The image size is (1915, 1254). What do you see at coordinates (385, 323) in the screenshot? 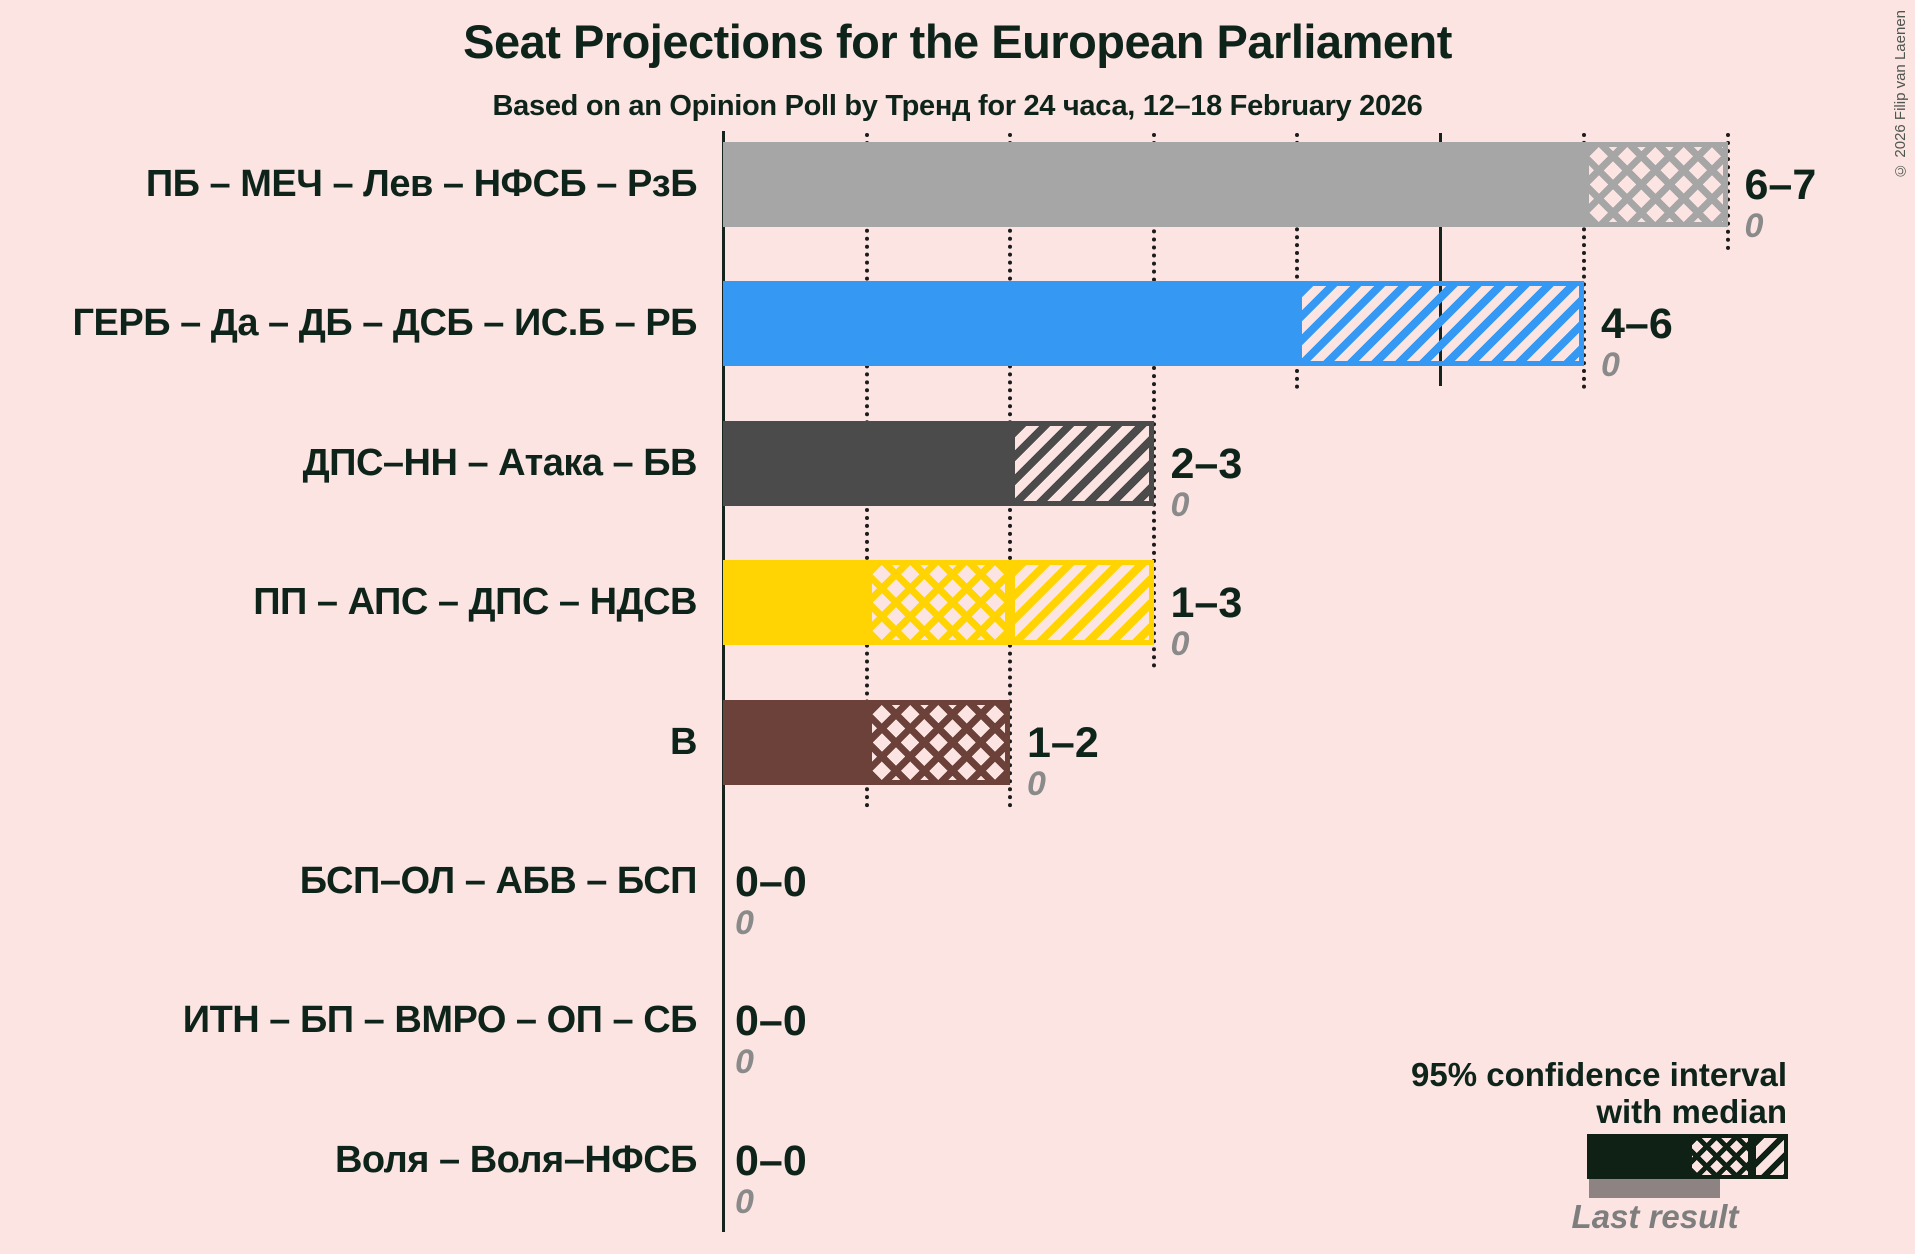
I see `row-label: ГЕРБ – Да – ДБ – ДСБ – ИС.Б – РБ` at bounding box center [385, 323].